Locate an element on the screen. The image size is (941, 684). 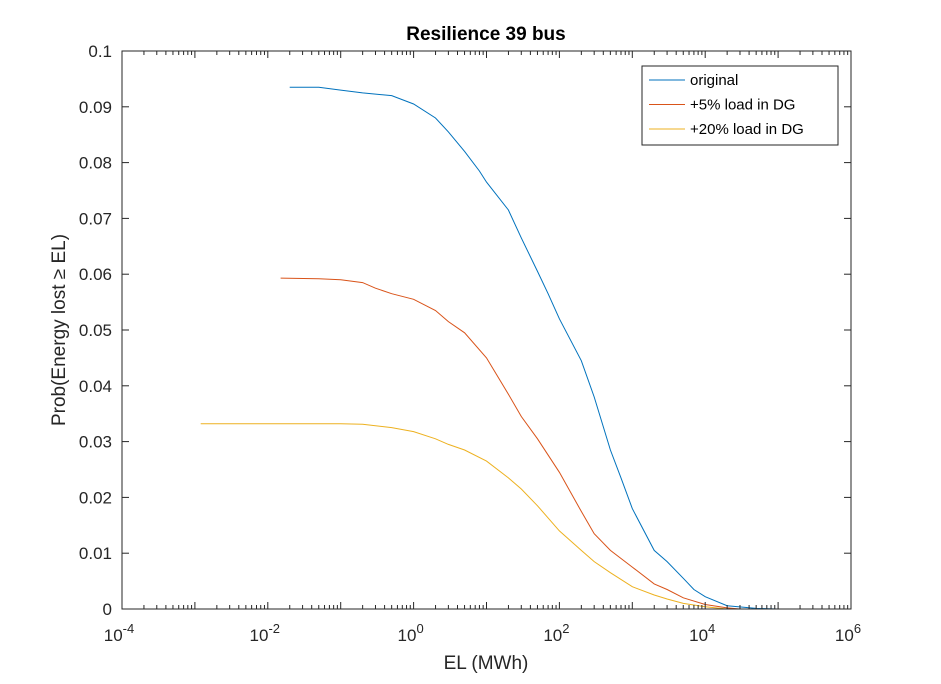
x-tick-exponent: -2 is located at coordinates (274, 628).